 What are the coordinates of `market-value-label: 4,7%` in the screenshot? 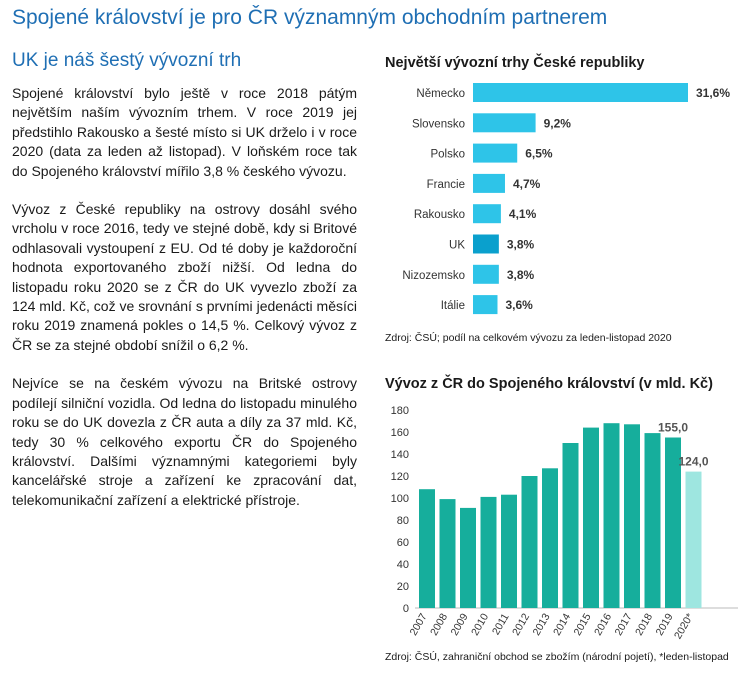 It's located at (527, 184).